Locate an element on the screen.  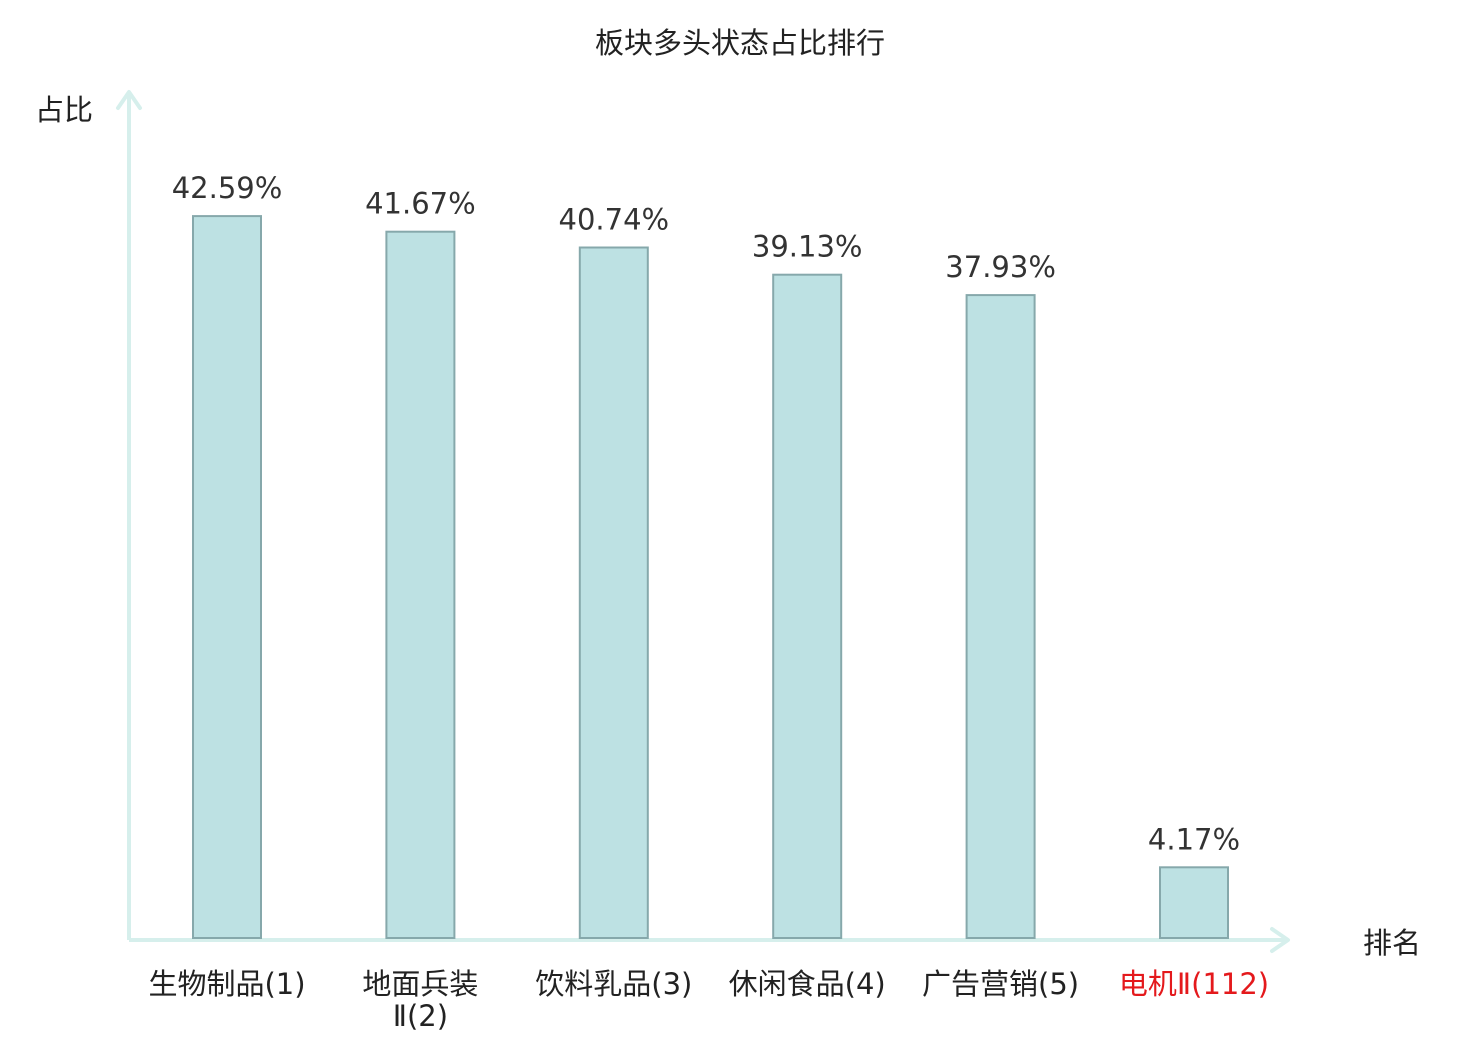
category-label-3: 饮料乳品(3) is located at coordinates (613, 984).